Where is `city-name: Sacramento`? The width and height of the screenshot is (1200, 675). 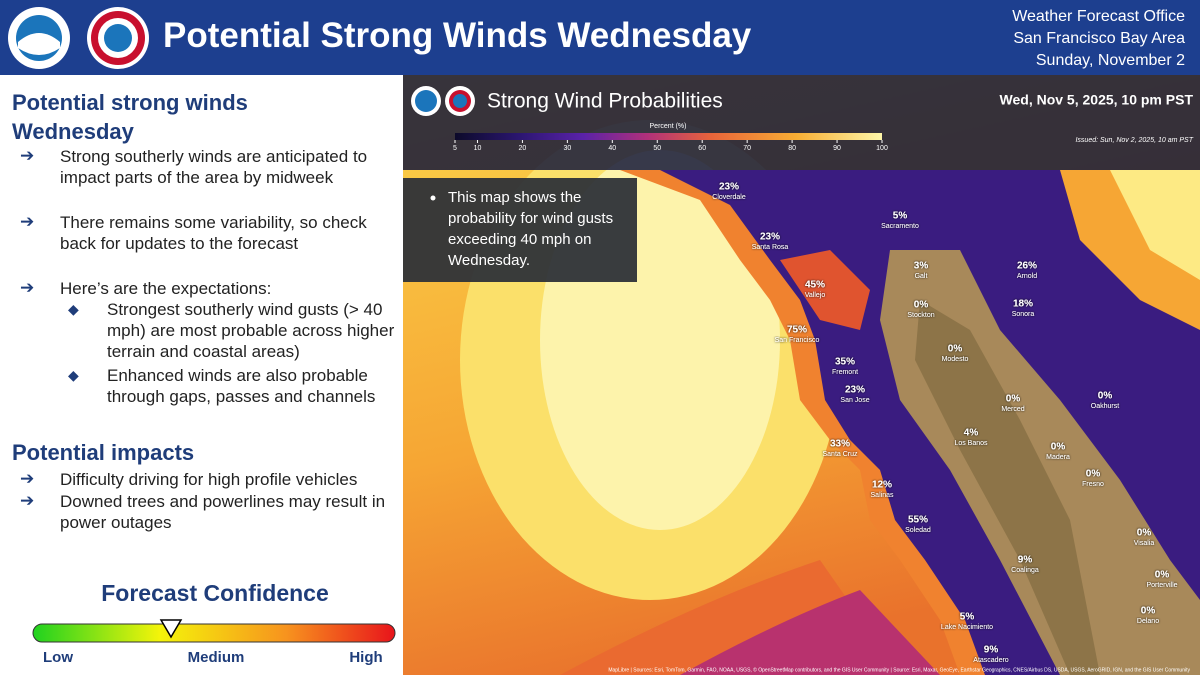 city-name: Sacramento is located at coordinates (900, 226).